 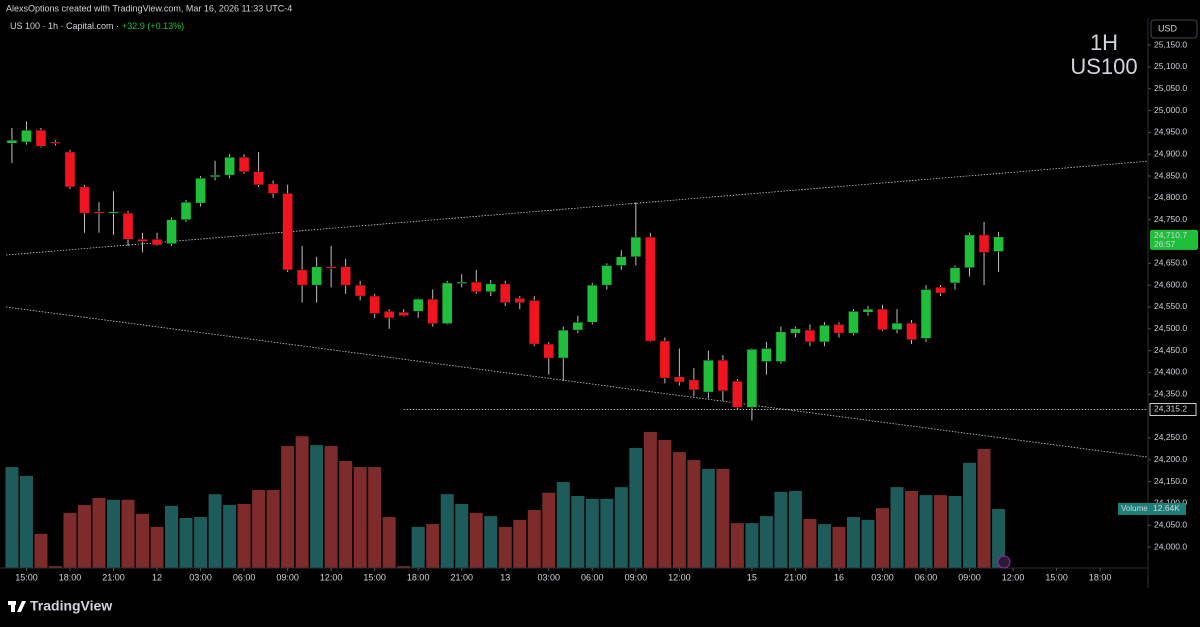 I want to click on x-tick-label: 15, so click(x=752, y=577).